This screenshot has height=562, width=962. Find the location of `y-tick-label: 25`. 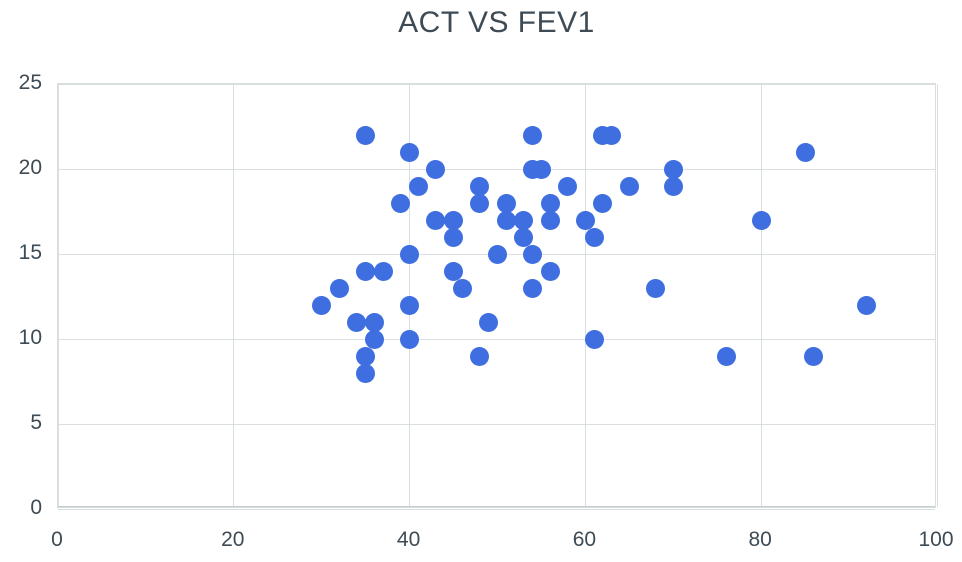

y-tick-label: 25 is located at coordinates (30, 82).